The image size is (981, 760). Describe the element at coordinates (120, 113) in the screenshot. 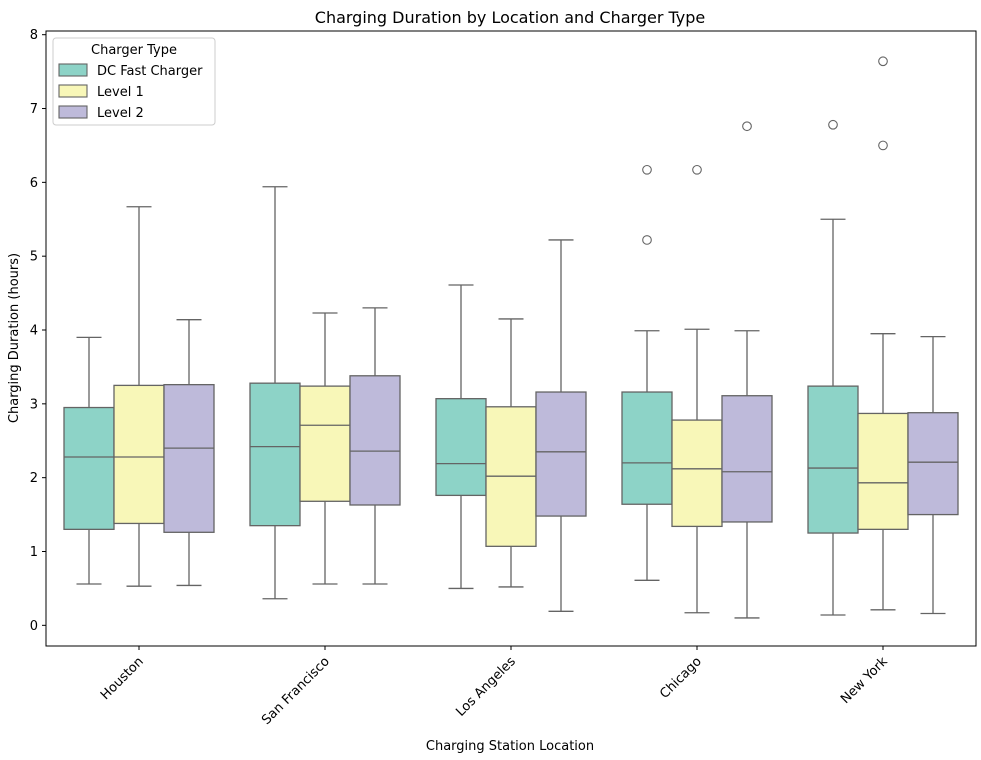

I see `legend-entry-label: Level 2` at that location.